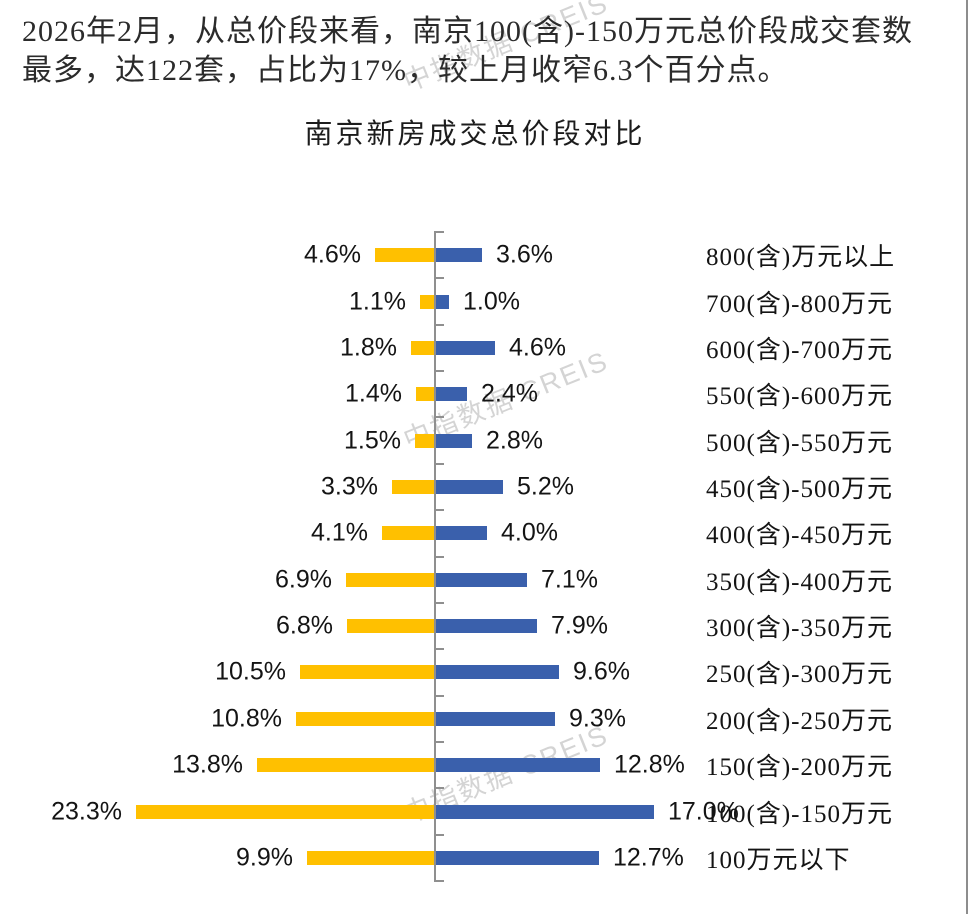  I want to click on value-label-left: 1.4%, so click(373, 393).